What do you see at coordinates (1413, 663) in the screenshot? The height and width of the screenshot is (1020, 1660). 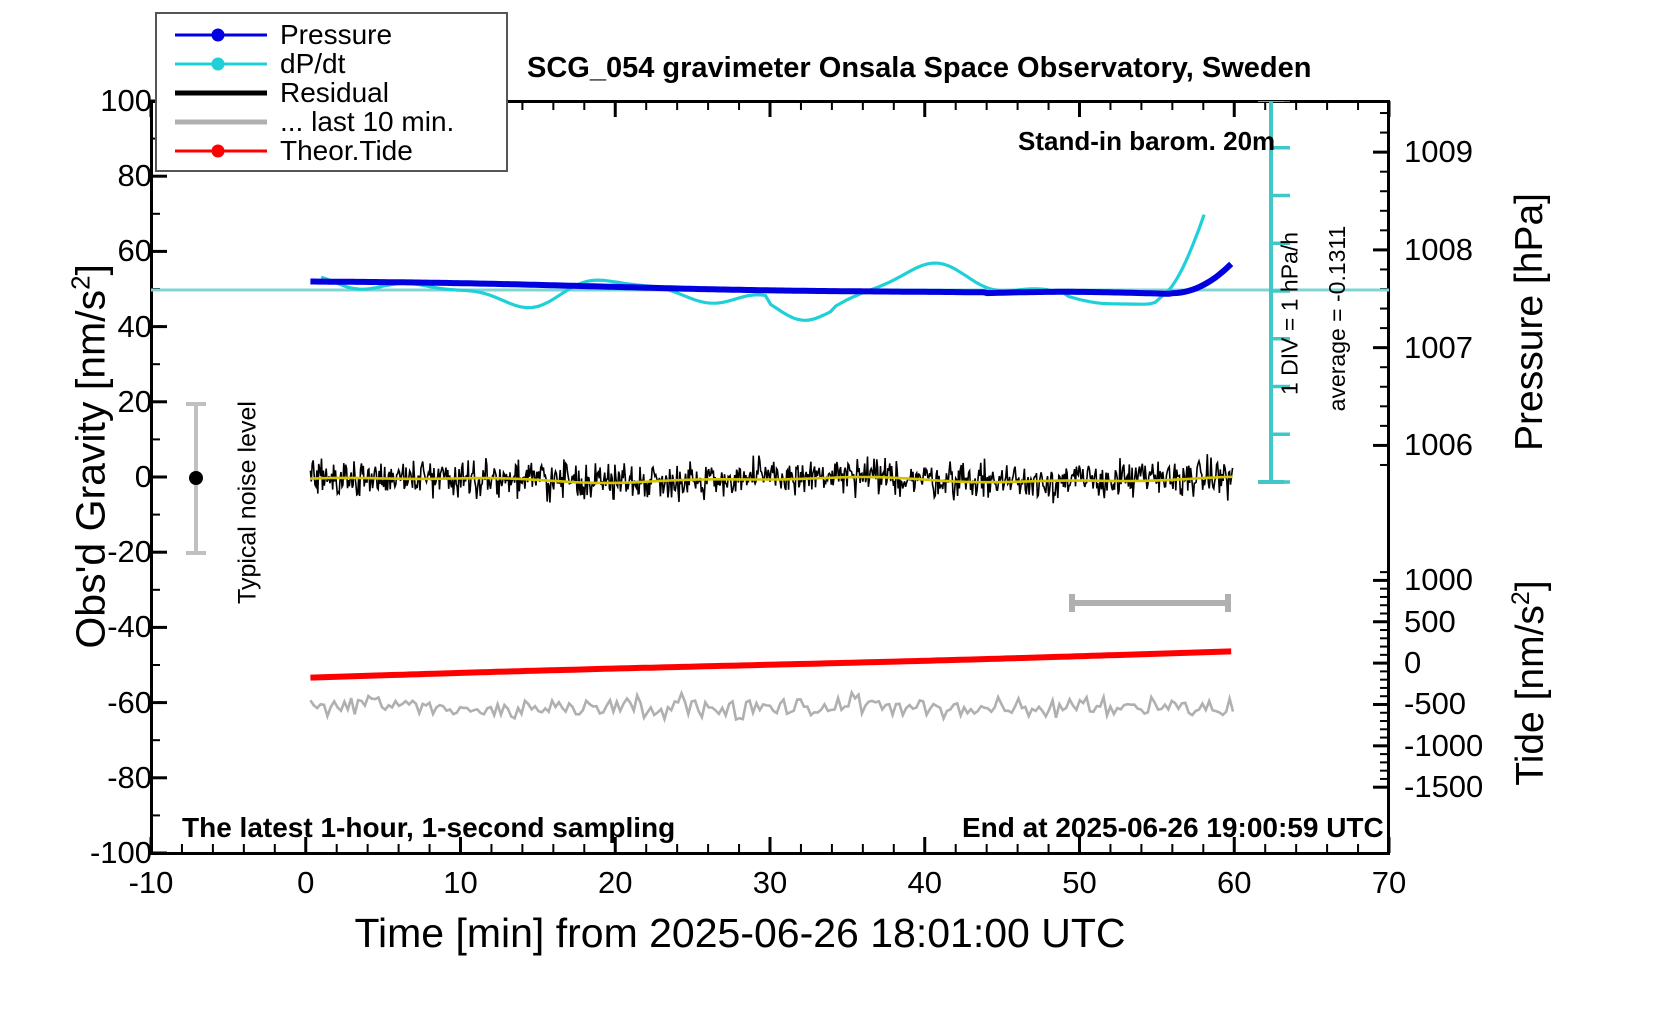 I see `tide-tick-label: 0` at bounding box center [1413, 663].